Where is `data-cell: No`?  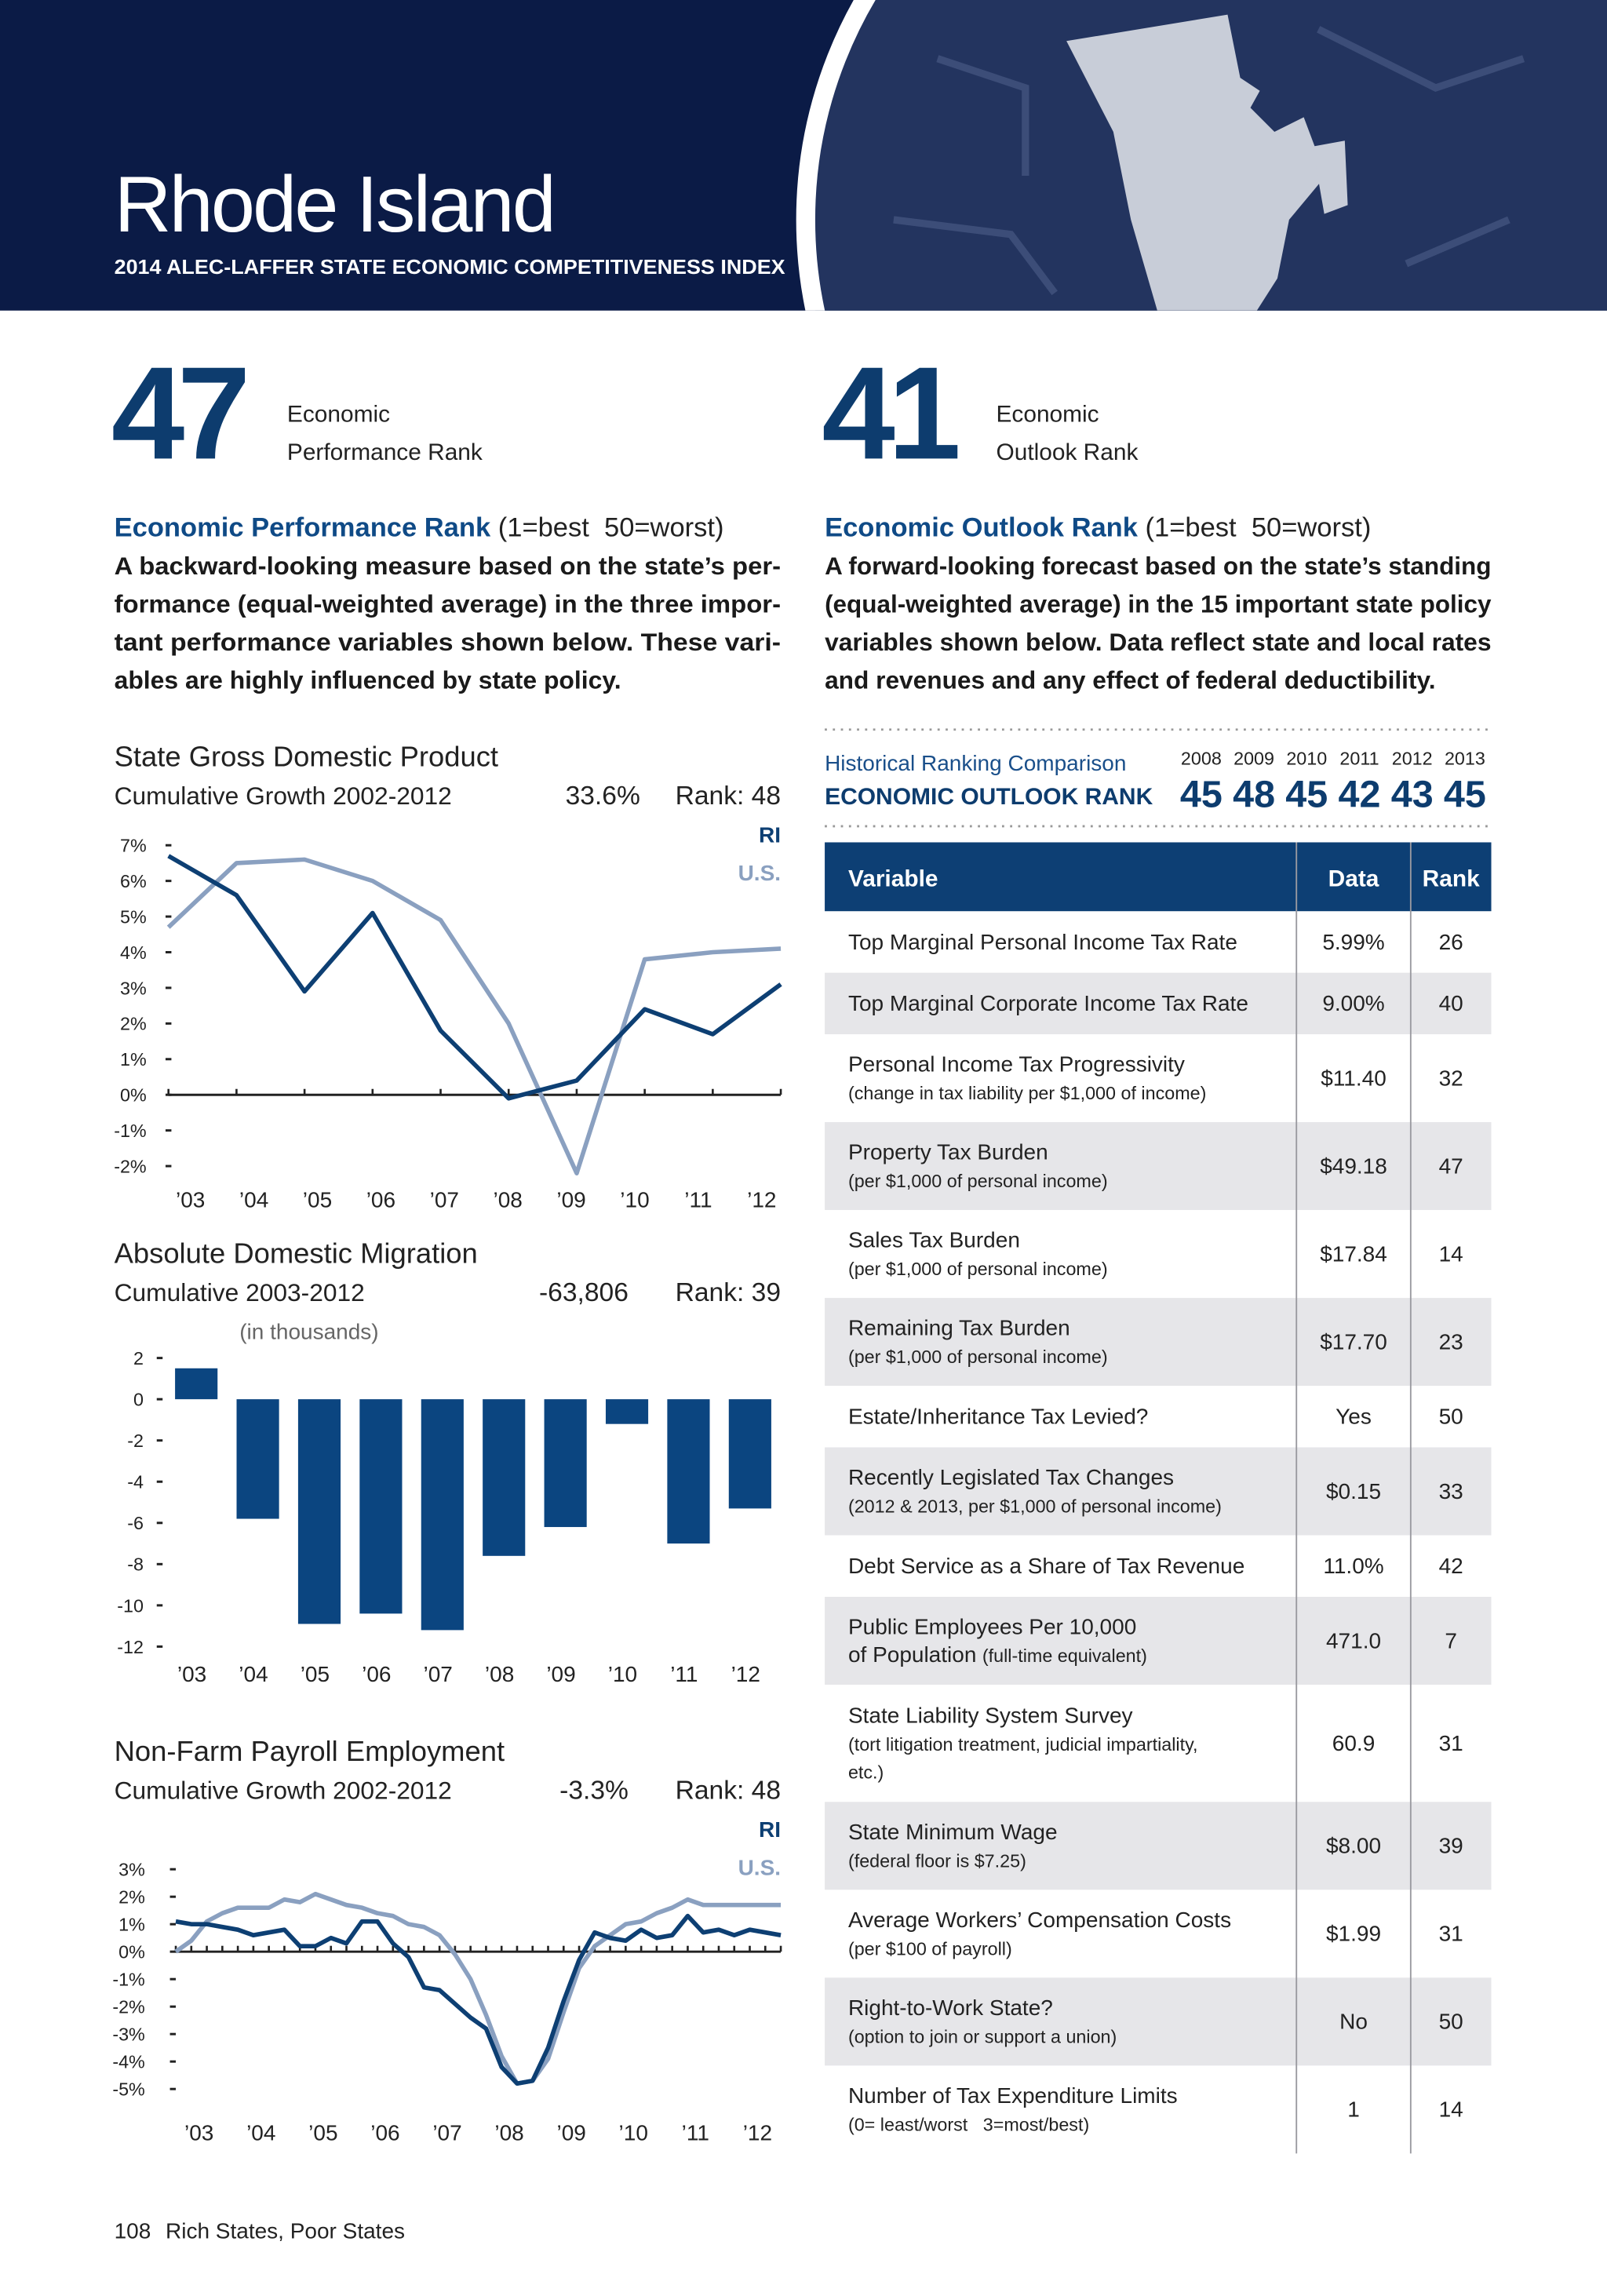
data-cell: No is located at coordinates (1353, 2022).